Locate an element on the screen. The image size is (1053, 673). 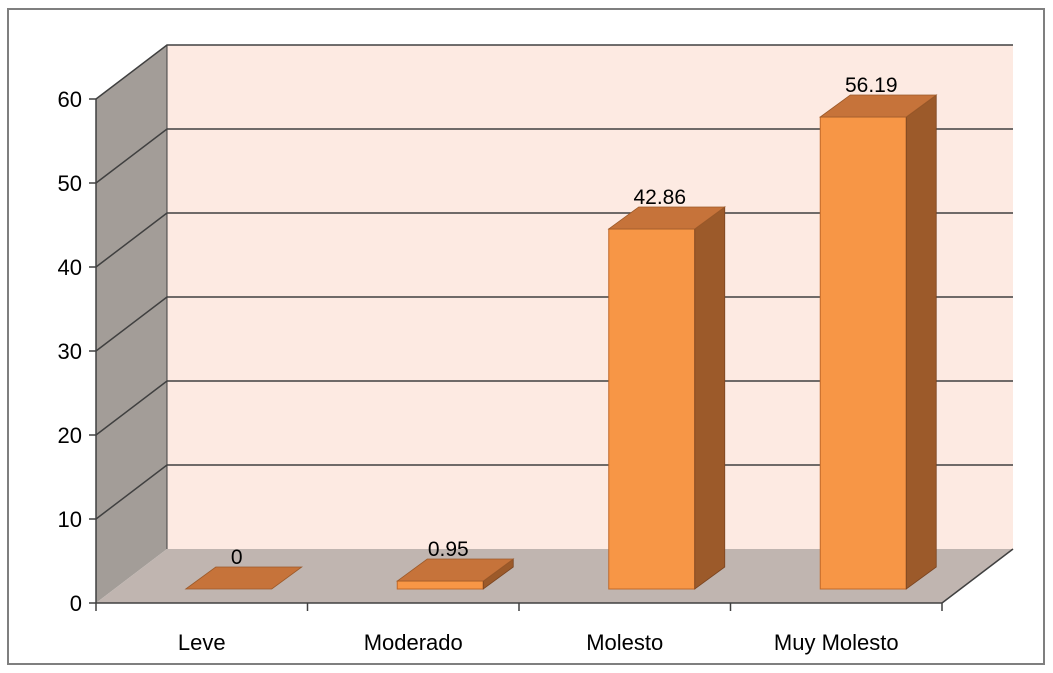
y-axis-ticks: 0 10 20 30 40 50 60 is located at coordinates (77, 351).